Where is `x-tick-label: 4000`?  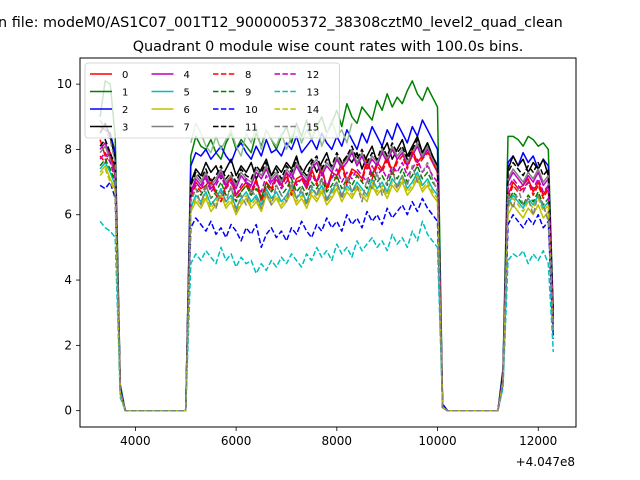
x-tick-label: 4000 is located at coordinates (135, 441).